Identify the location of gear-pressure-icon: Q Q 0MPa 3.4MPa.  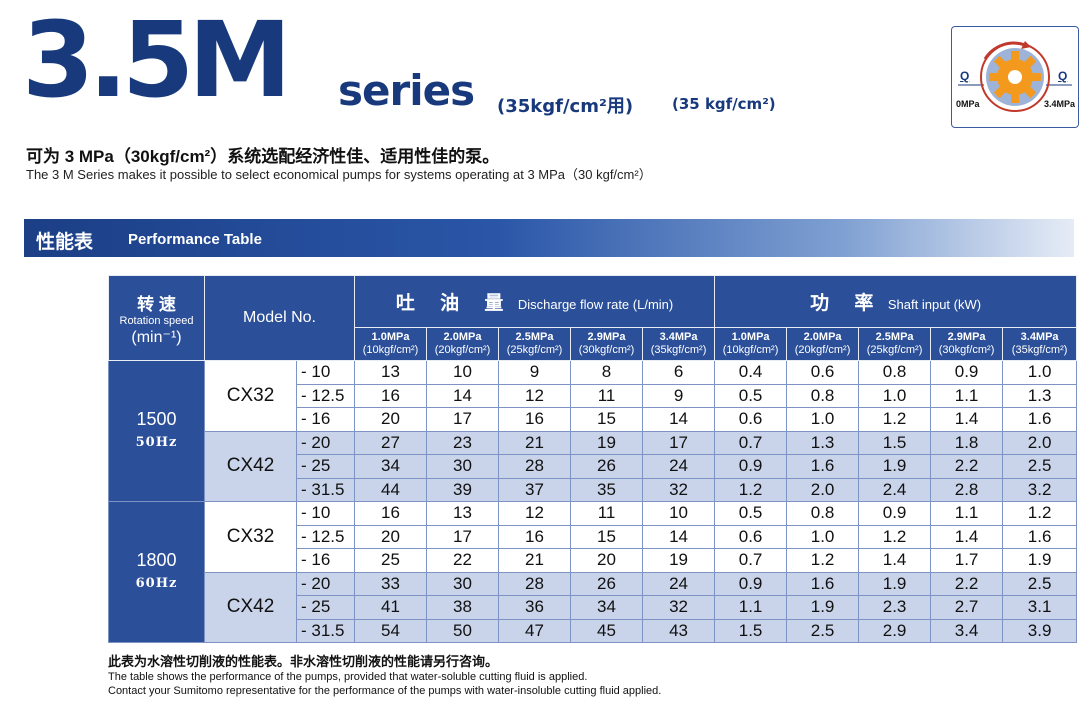
(1015, 77).